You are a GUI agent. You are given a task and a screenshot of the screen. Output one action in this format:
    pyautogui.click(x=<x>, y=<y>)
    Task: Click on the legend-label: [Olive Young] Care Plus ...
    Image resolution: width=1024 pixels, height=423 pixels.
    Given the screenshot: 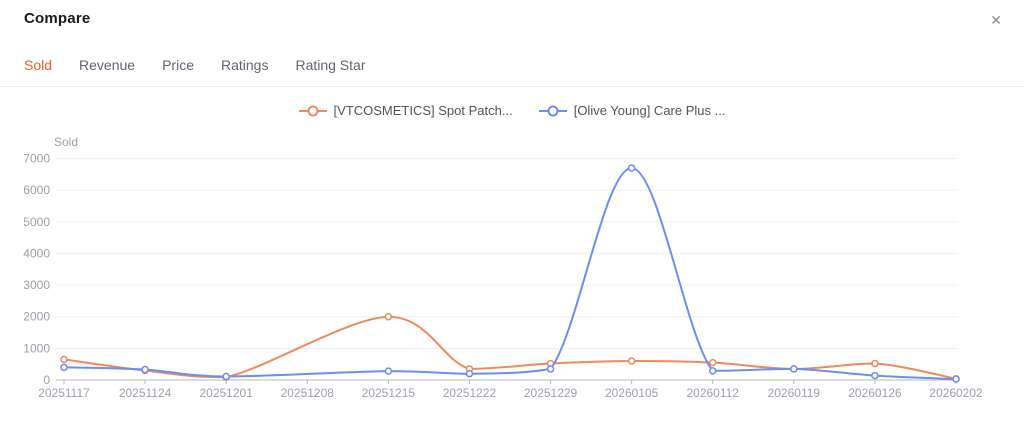 What is the action you would take?
    pyautogui.click(x=649, y=110)
    